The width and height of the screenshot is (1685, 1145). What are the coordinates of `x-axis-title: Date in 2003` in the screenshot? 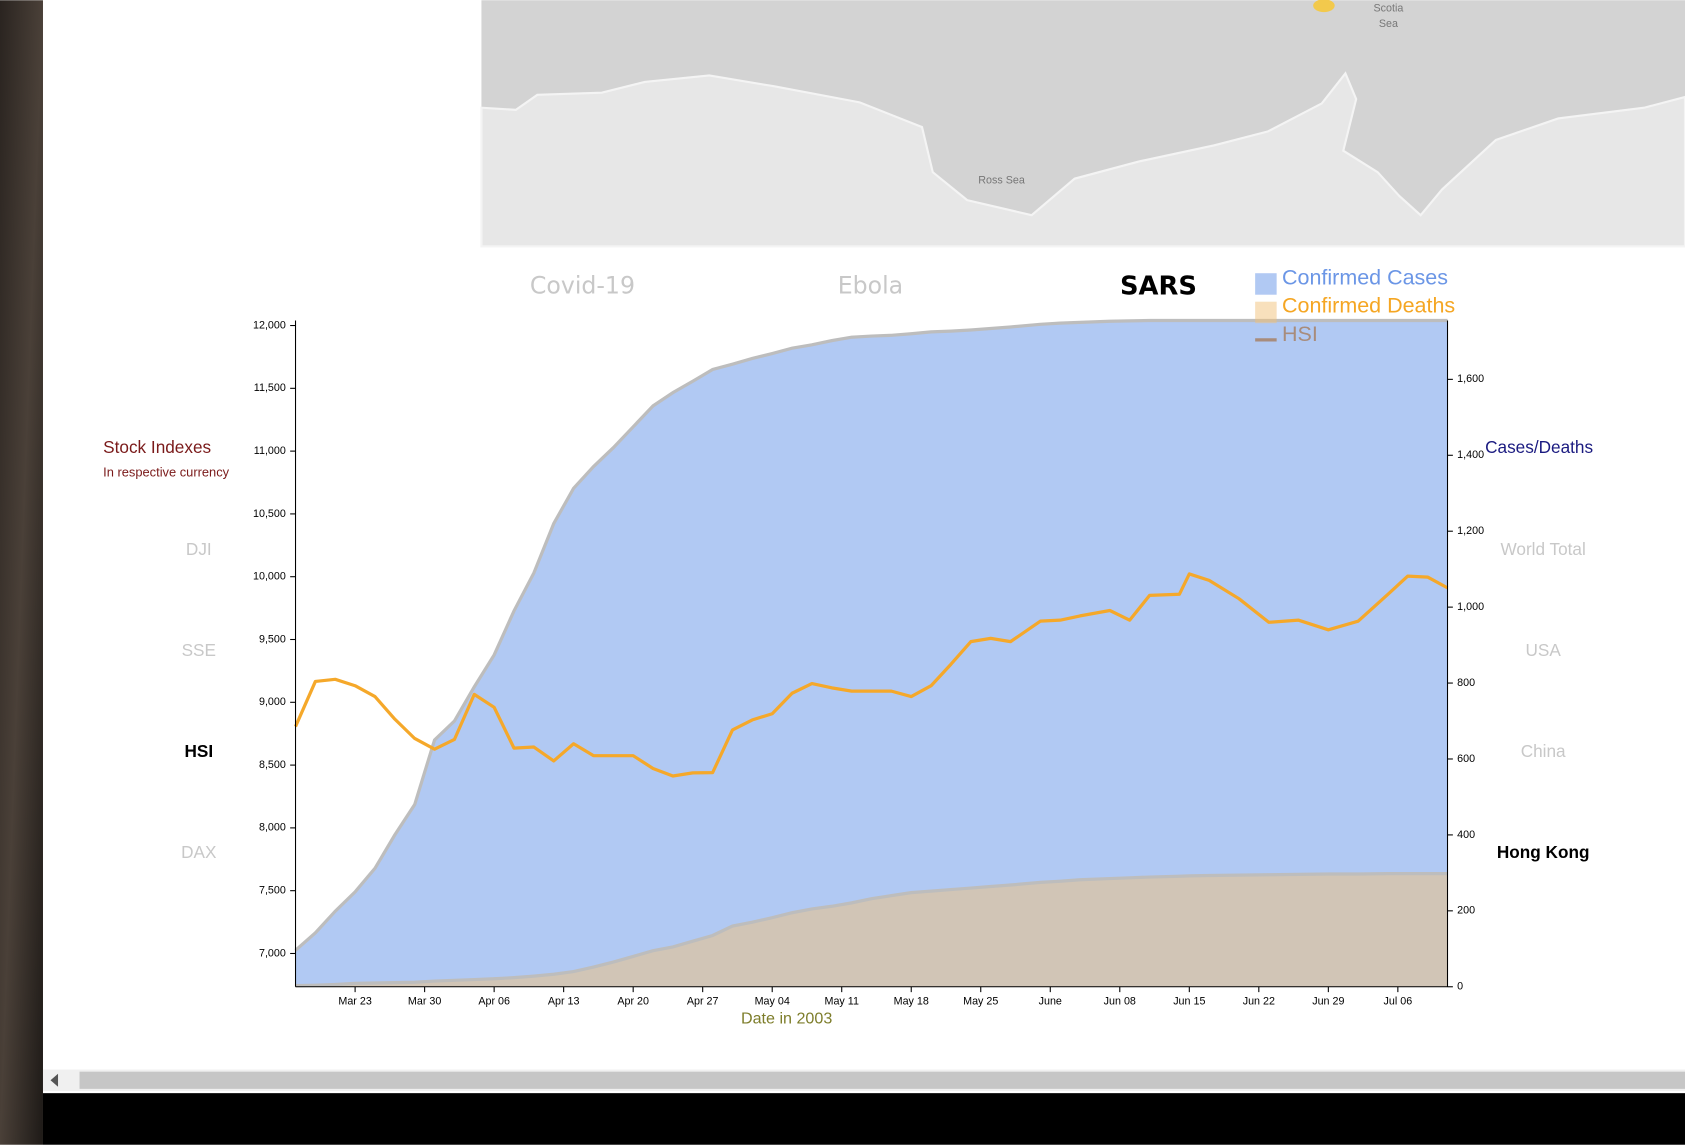 It's located at (786, 1018).